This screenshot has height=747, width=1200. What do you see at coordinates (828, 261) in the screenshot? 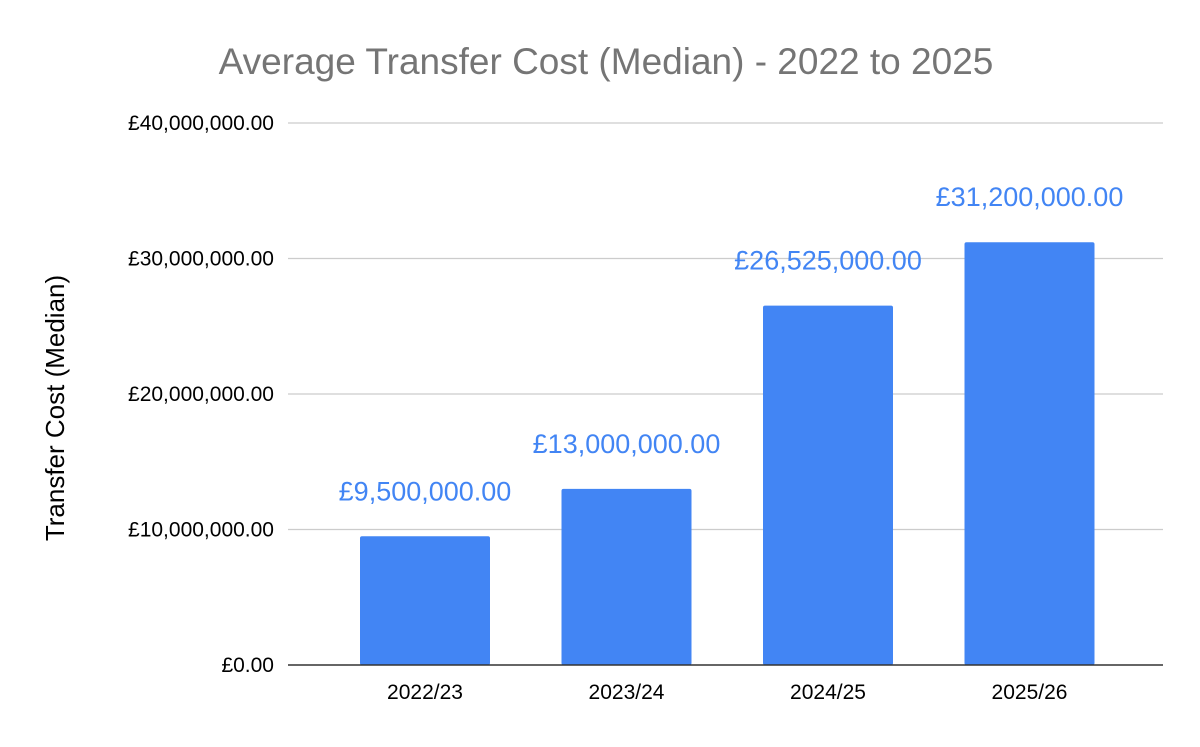
I see `data-label: £26,525,000.00` at bounding box center [828, 261].